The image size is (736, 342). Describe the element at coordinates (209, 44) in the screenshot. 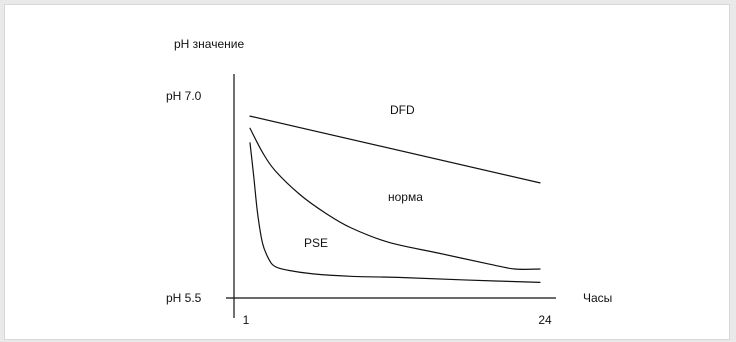

I see `y-axis-title: pH значение` at that location.